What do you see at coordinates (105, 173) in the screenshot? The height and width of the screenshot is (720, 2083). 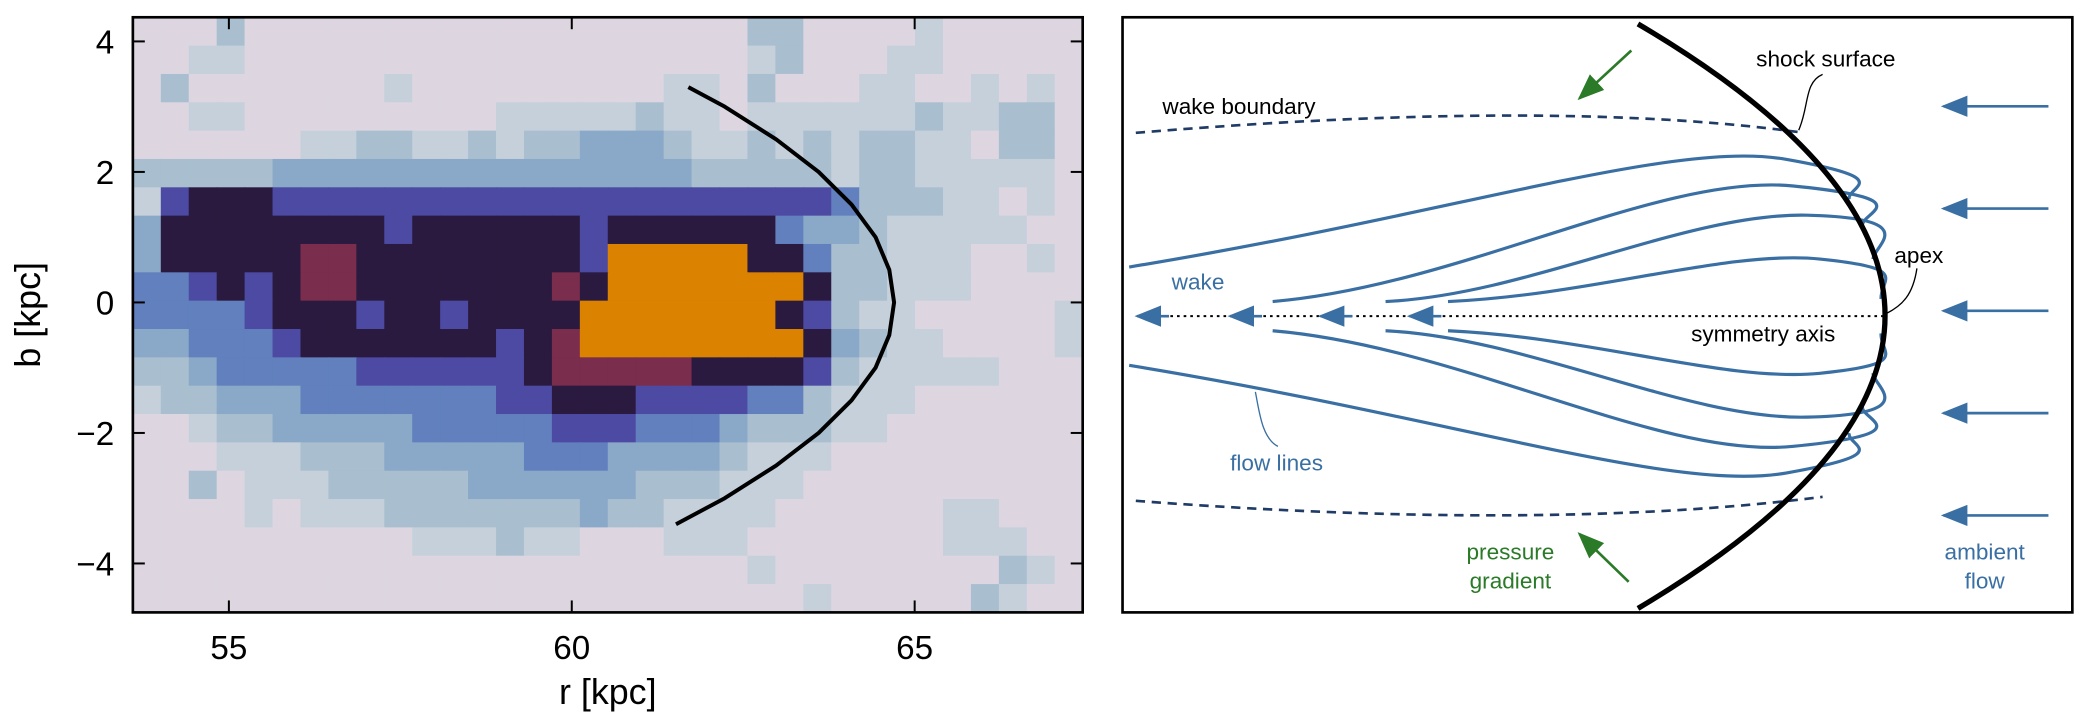 I see `y-tick-label: 2` at bounding box center [105, 173].